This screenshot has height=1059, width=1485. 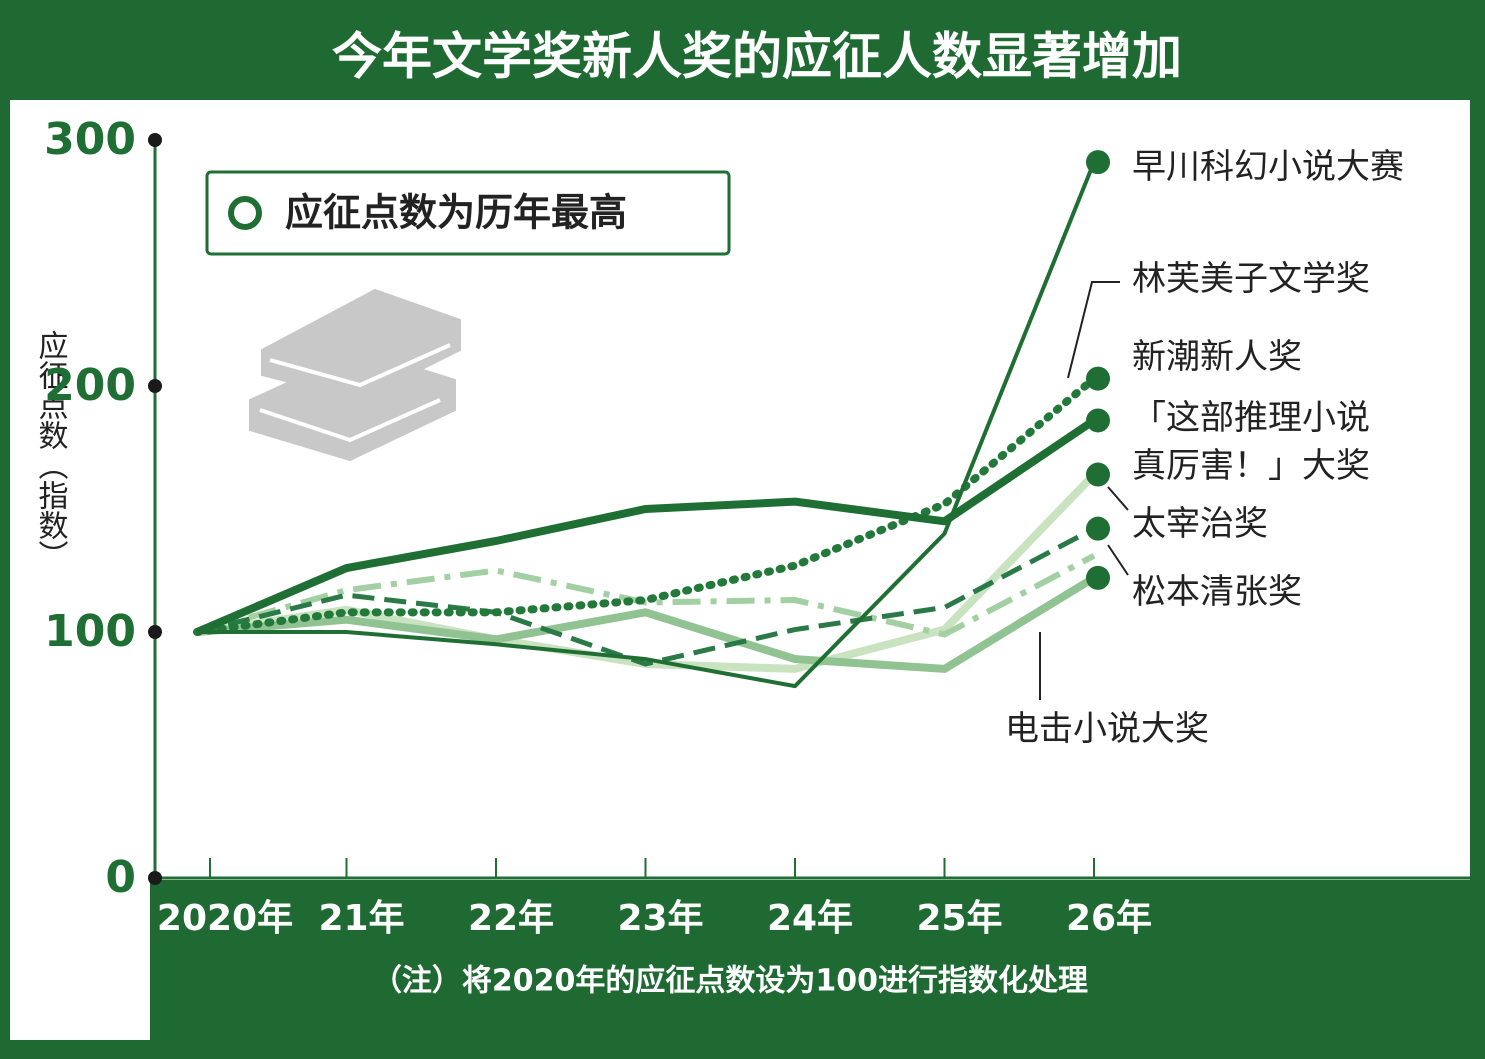 What do you see at coordinates (1200, 524) in the screenshot?
I see `label-4: 太宰治奖` at bounding box center [1200, 524].